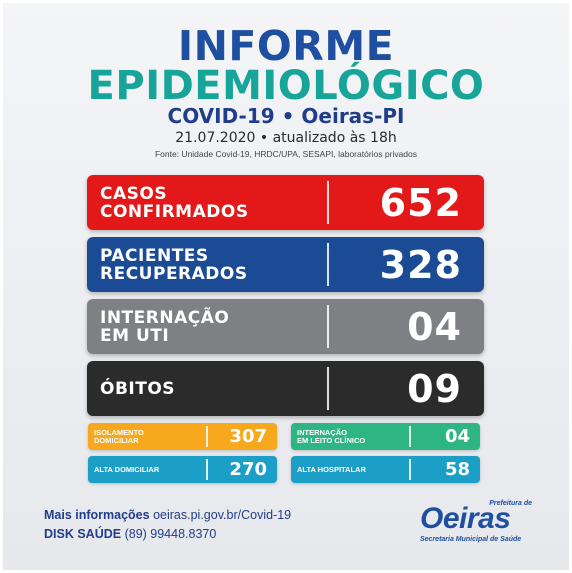 This screenshot has width=572, height=573. What do you see at coordinates (420, 264) in the screenshot?
I see `card-value: 328` at bounding box center [420, 264].